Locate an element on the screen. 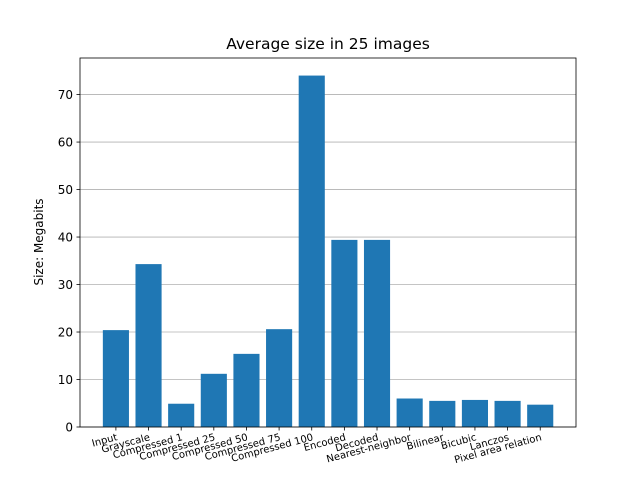  y-tick-label: 50 is located at coordinates (65, 190).